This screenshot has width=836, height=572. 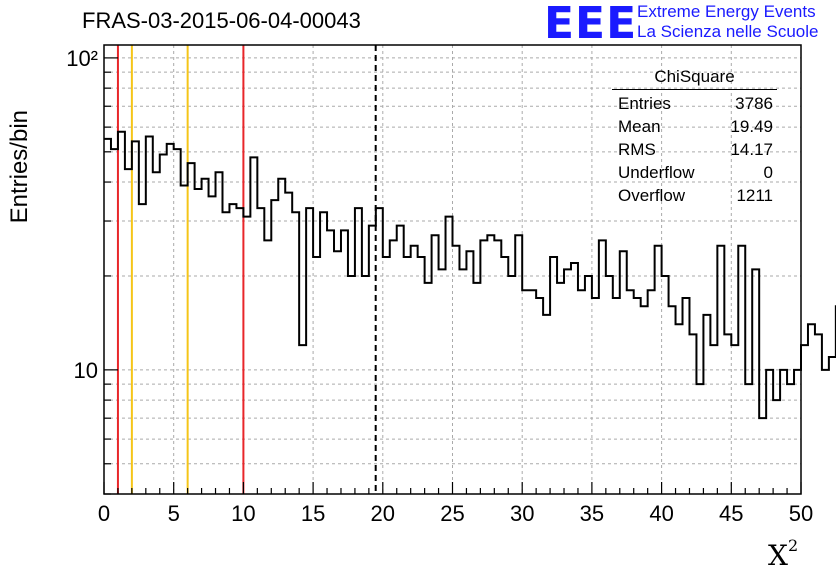 I want to click on x-tick-label: 0, so click(x=104, y=513).